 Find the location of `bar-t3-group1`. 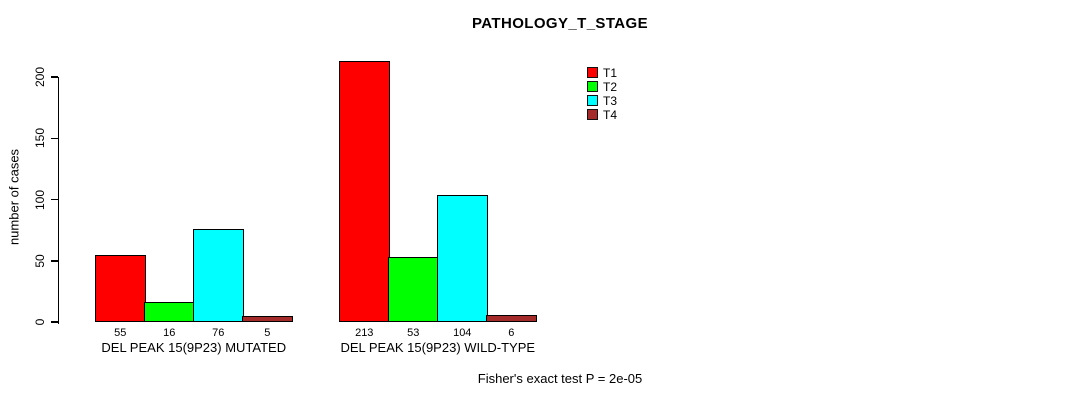

bar-t3-group1 is located at coordinates (218, 275).